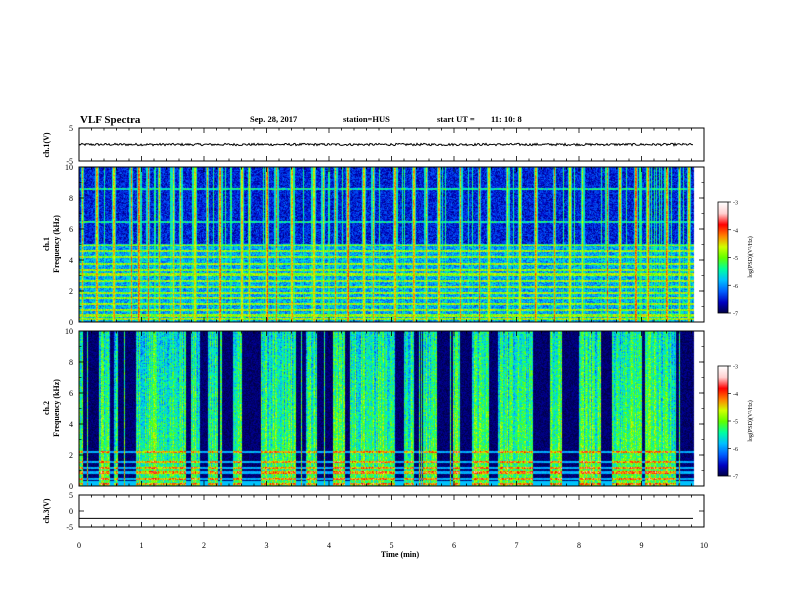 The image size is (792, 612). I want to click on x-tick-label: 1, so click(142, 545).